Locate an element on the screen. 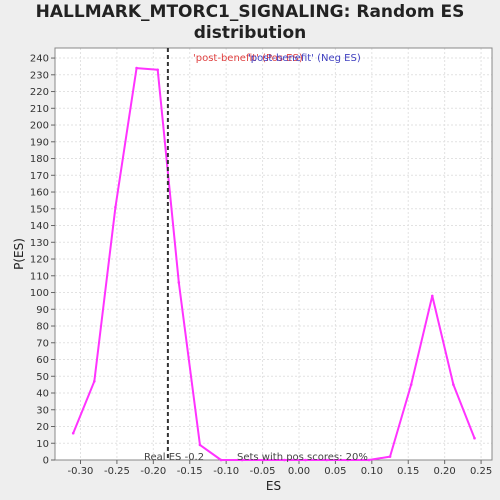  x-tick-label: 0.00 is located at coordinates (299, 471).